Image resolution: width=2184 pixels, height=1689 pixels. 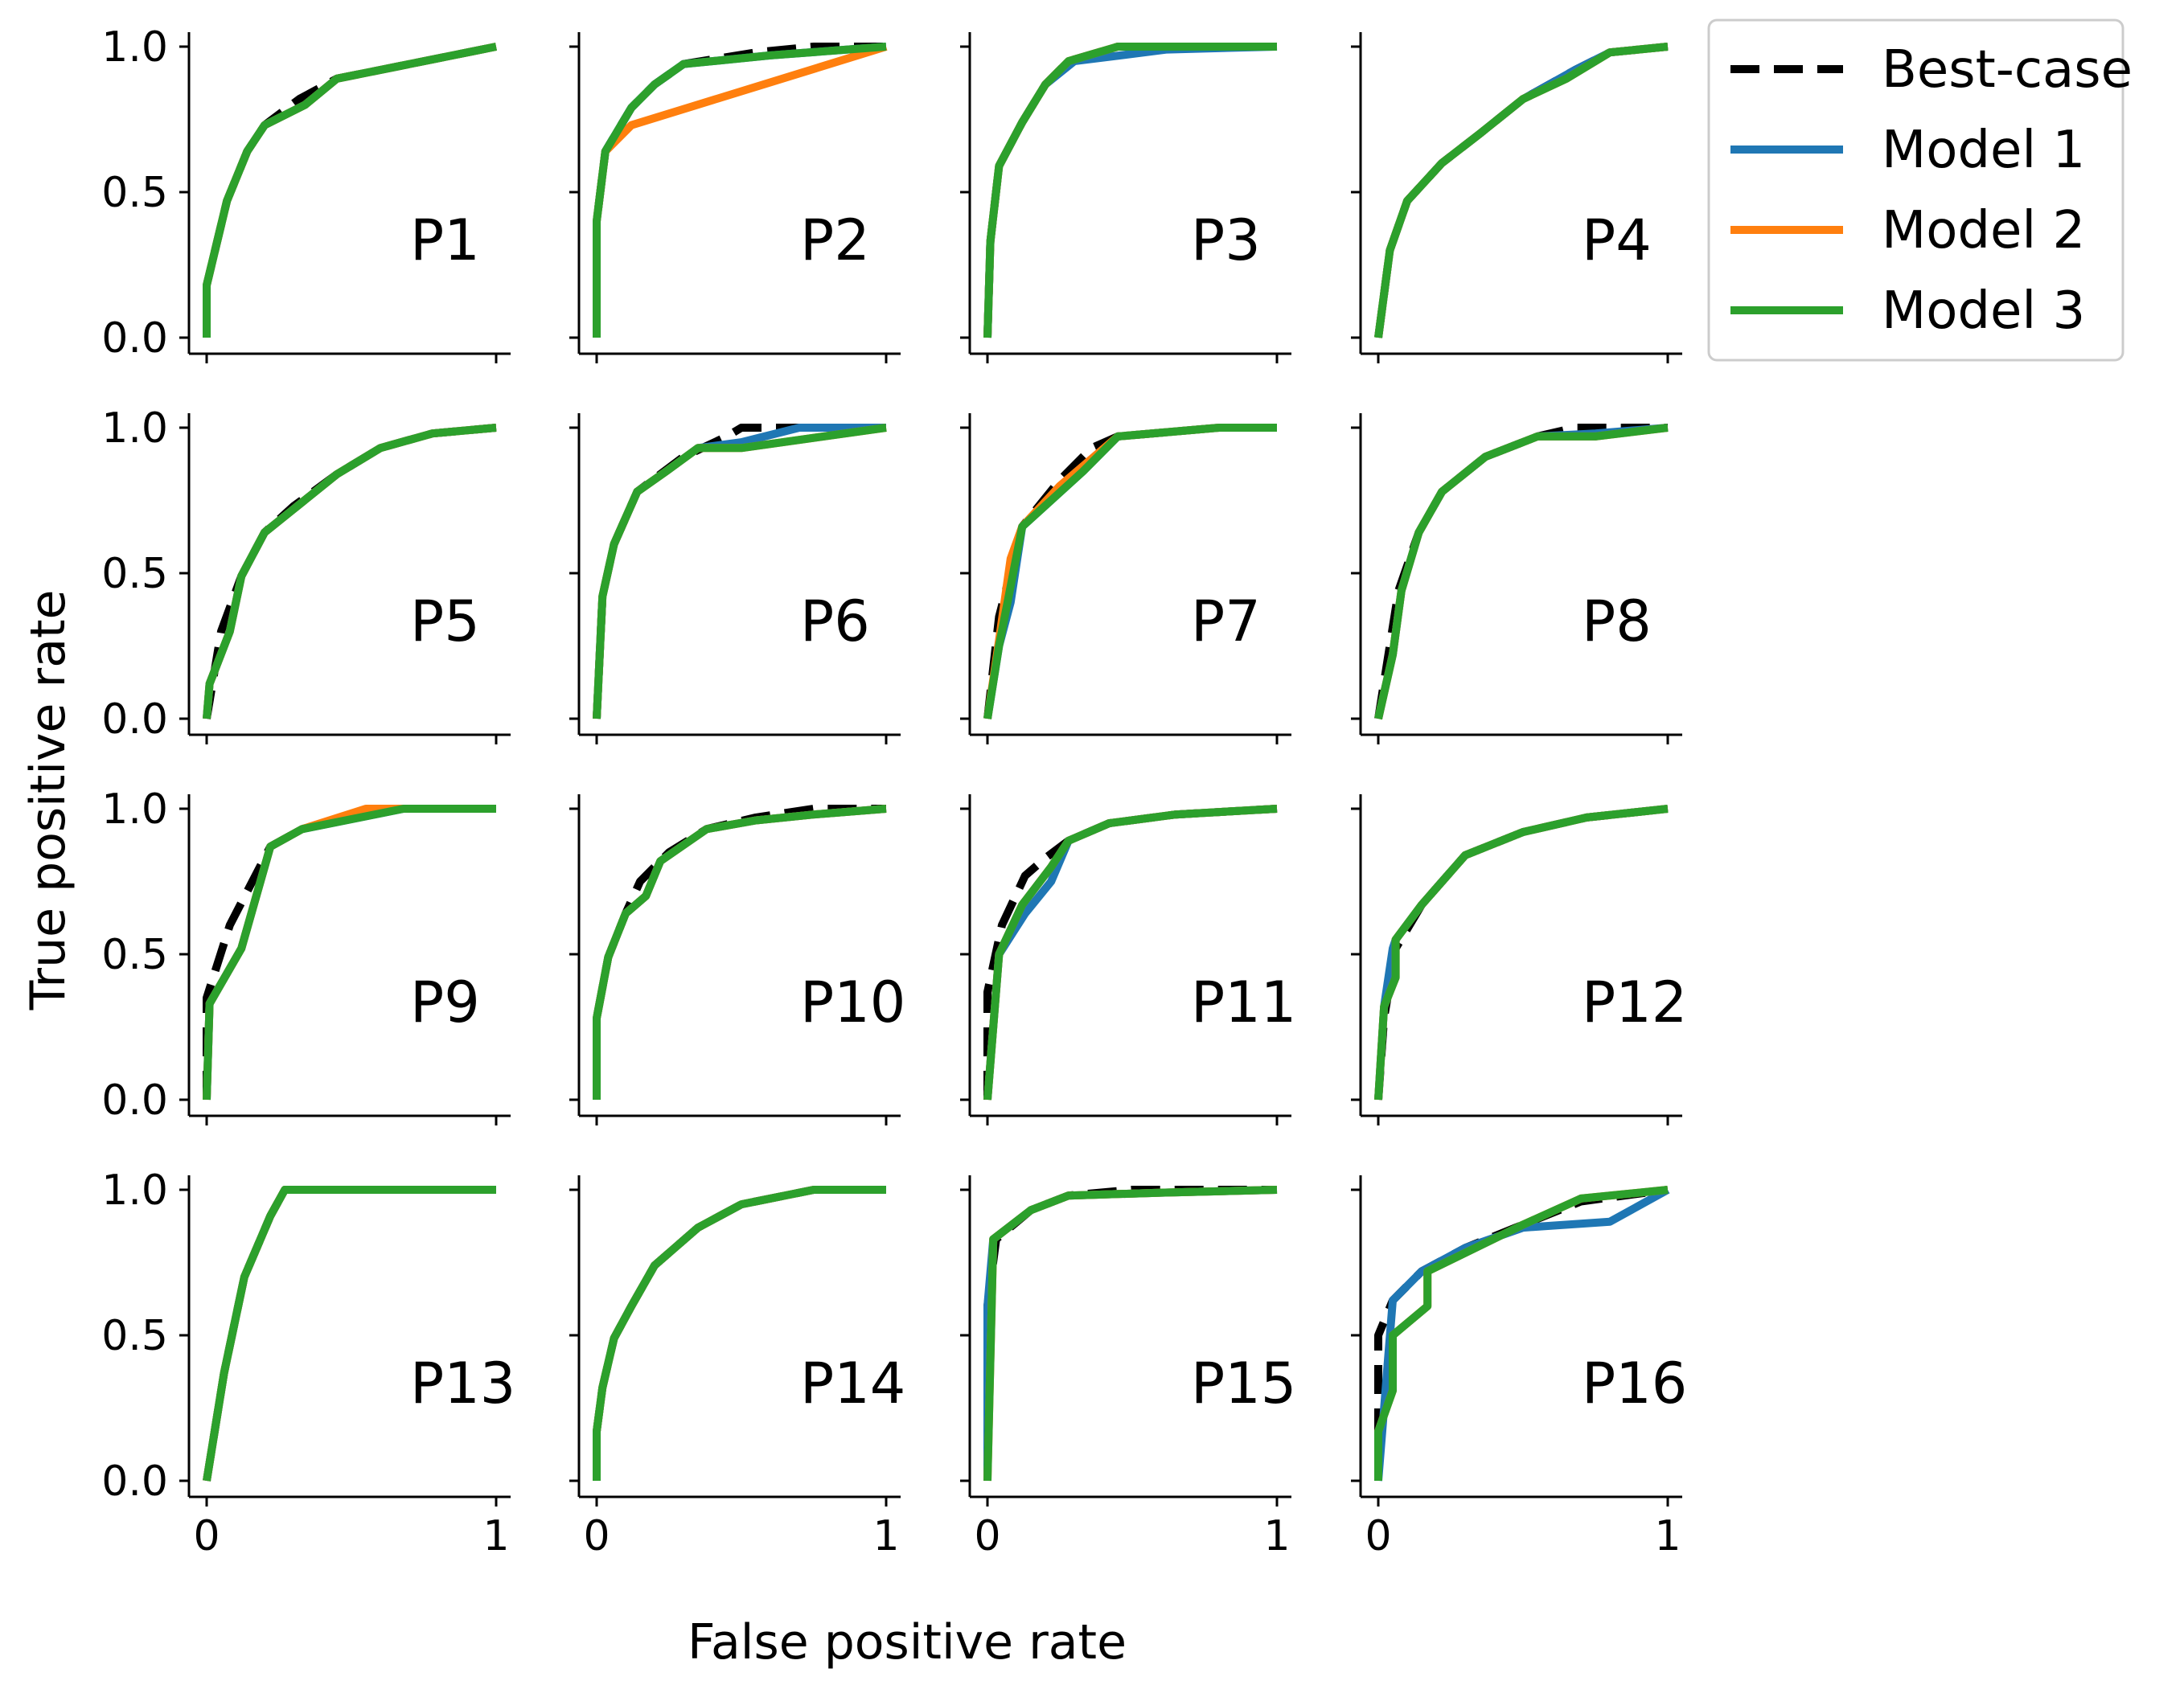 I want to click on panel-p3: P3, so click(x=1125, y=197).